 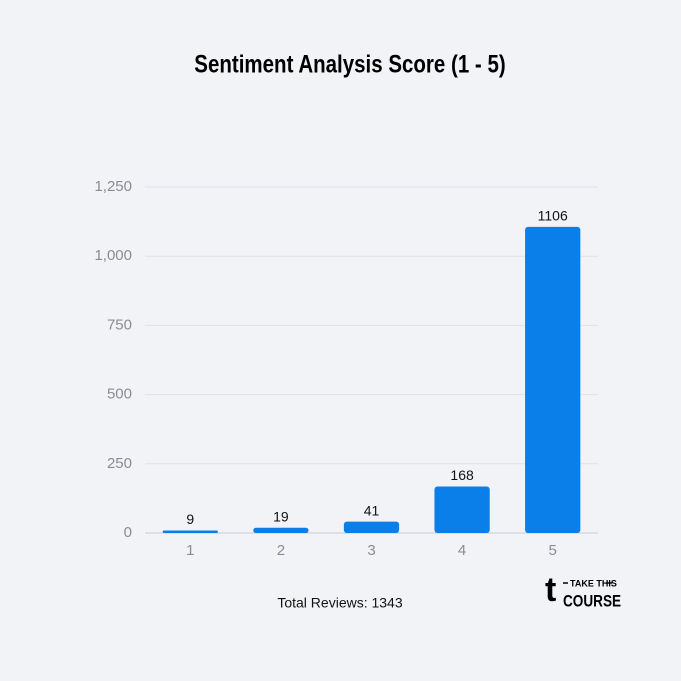 What do you see at coordinates (371, 550) in the screenshot?
I see `x-tick-label: 3` at bounding box center [371, 550].